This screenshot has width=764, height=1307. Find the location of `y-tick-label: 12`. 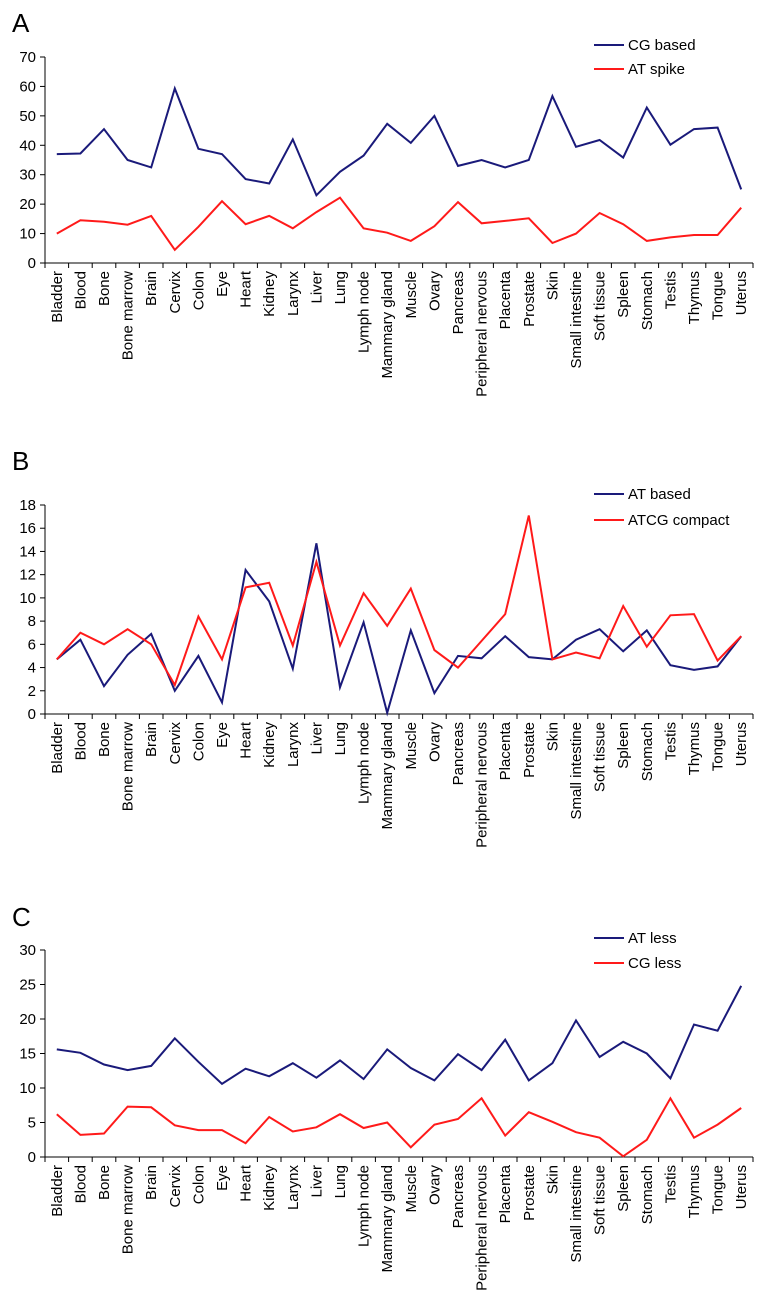

y-tick-label: 12 is located at coordinates (27, 575).